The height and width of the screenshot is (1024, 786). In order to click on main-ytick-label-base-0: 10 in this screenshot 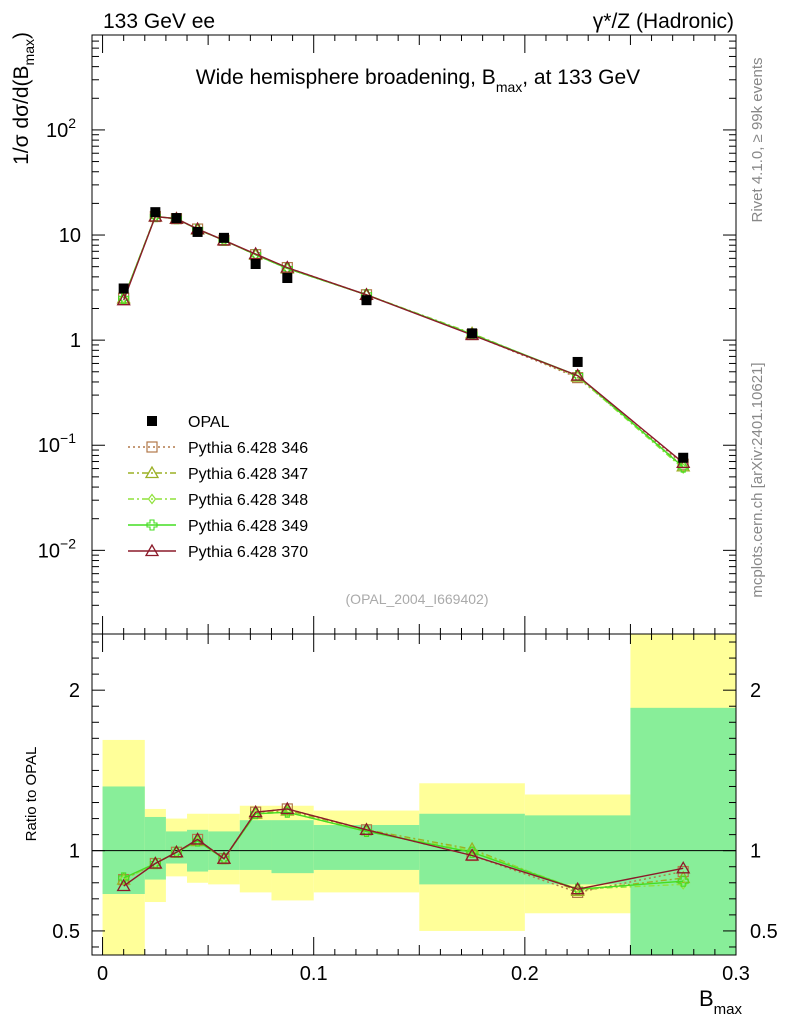, I will do `click(49, 551)`.